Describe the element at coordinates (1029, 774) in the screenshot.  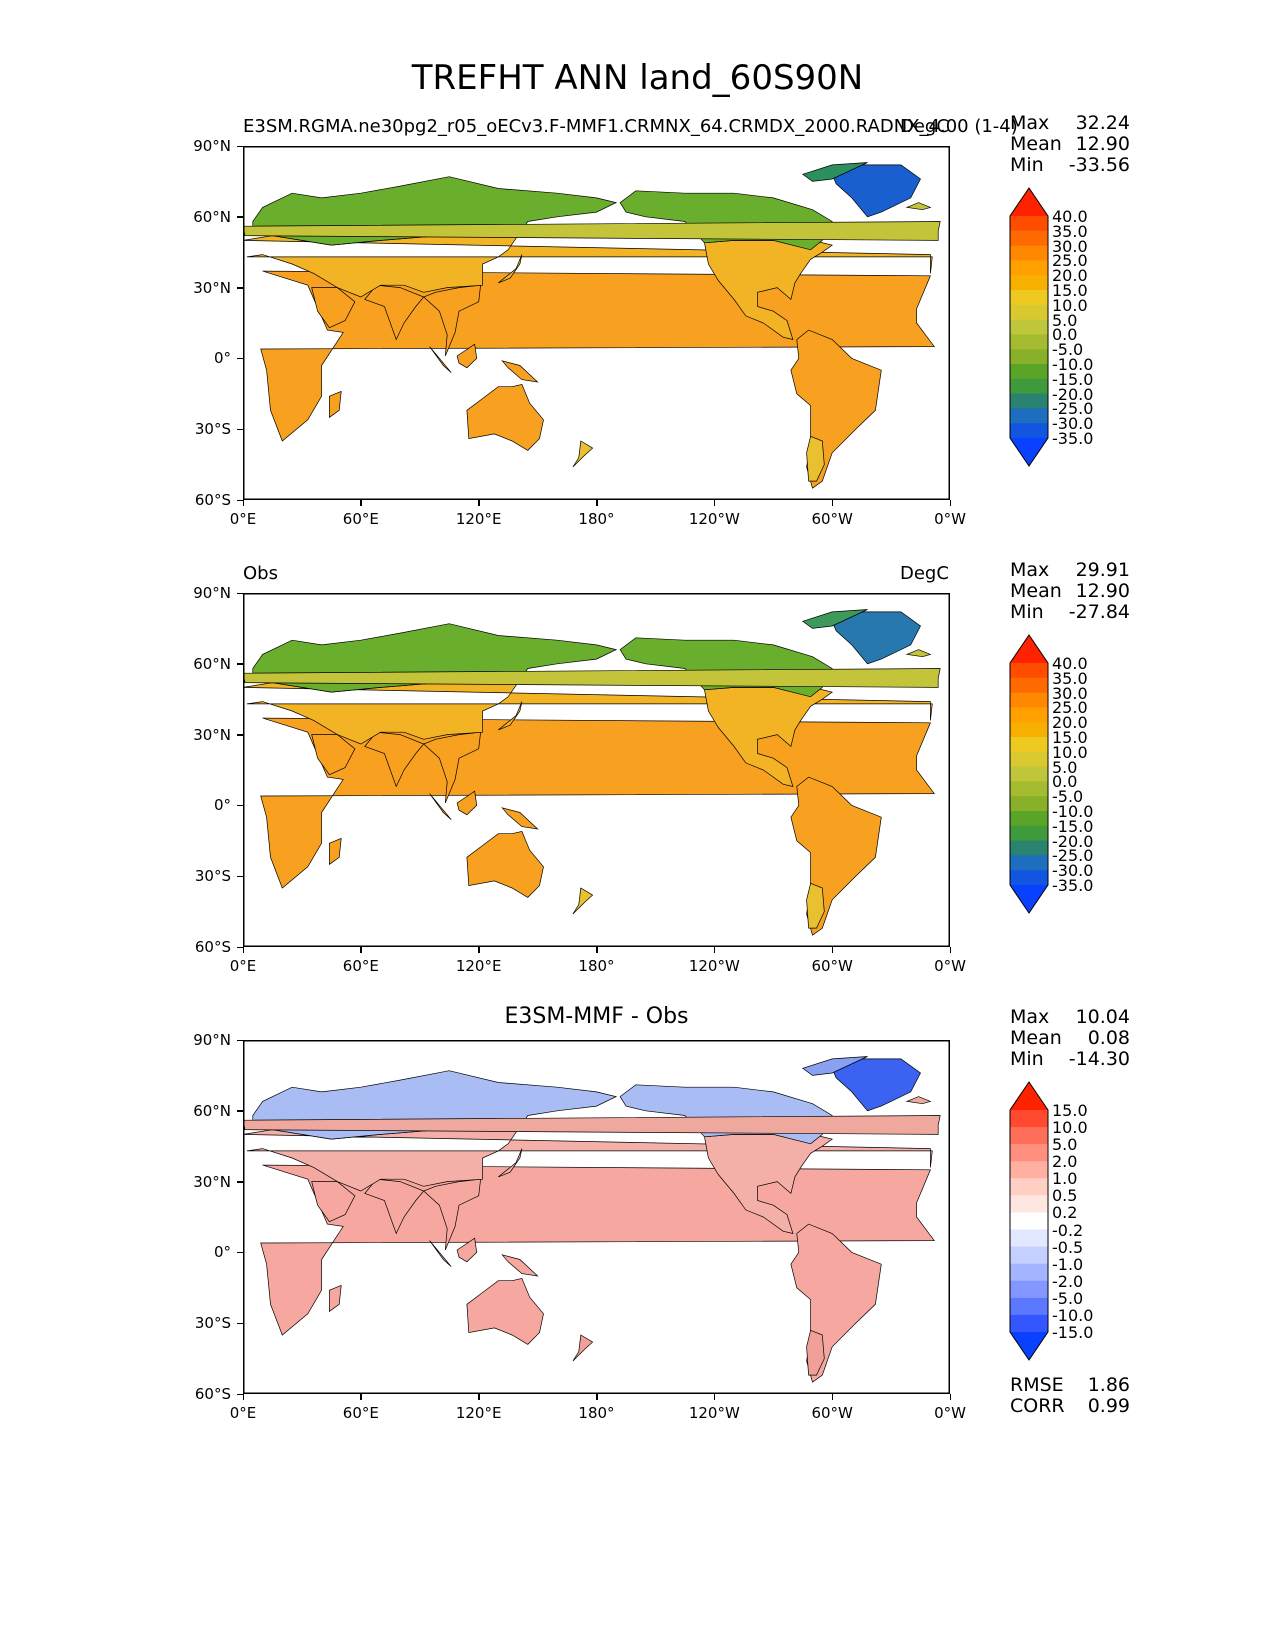
I see `colorbar` at that location.